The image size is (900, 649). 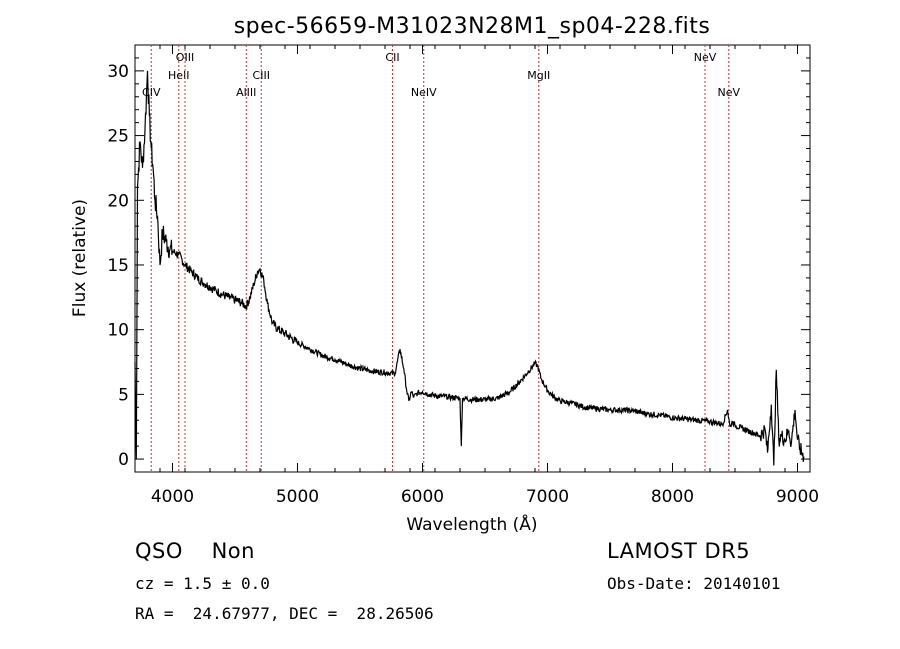 What do you see at coordinates (471, 524) in the screenshot?
I see `x-axis-label: Wavelength (Å)` at bounding box center [471, 524].